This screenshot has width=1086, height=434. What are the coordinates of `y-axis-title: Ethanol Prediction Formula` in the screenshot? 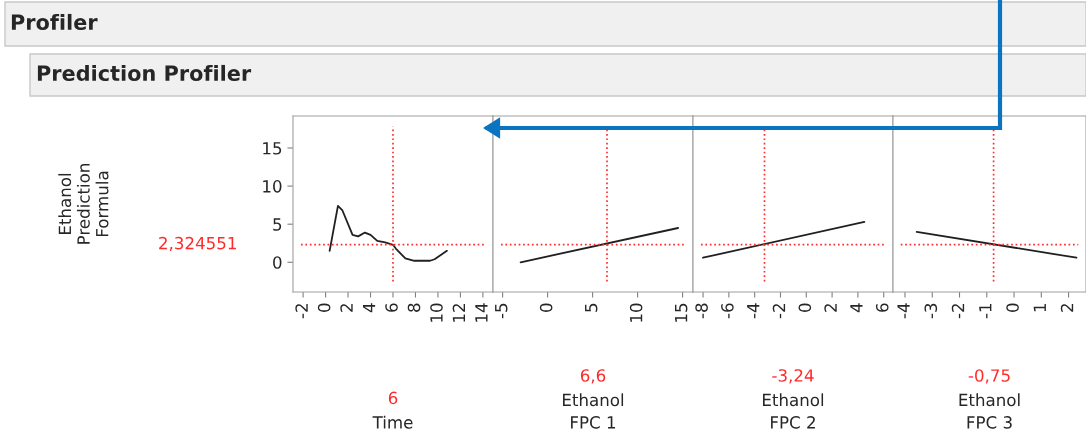 It's located at (83, 204).